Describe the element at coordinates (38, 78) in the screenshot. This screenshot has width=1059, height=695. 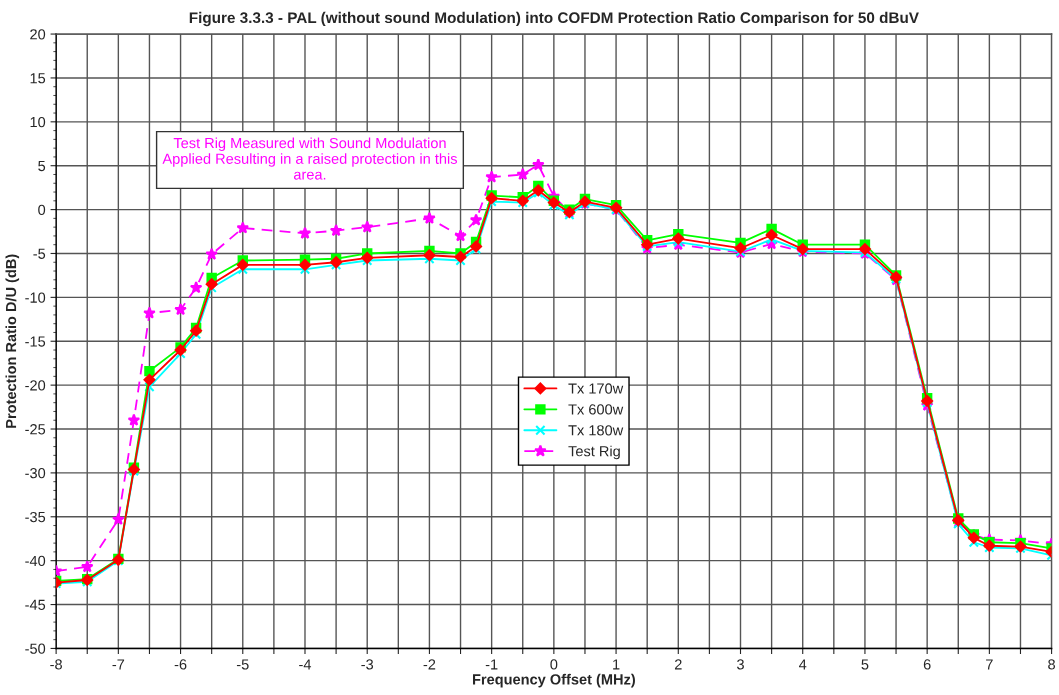
I see `y-tick-label: 15` at that location.